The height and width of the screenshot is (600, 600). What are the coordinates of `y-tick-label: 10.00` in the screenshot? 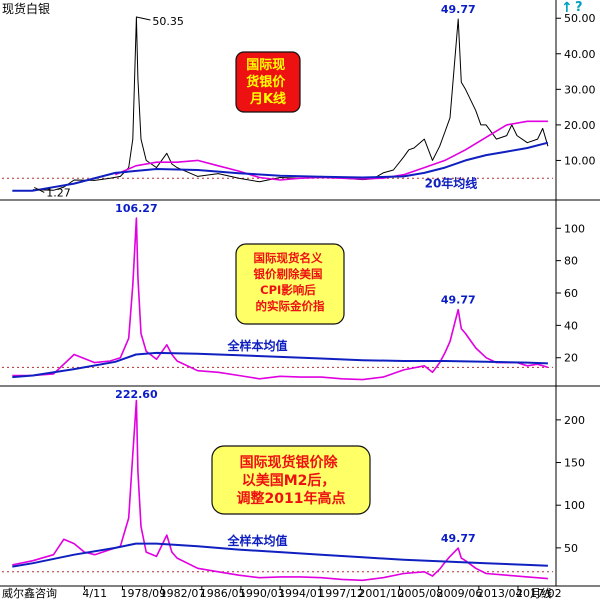 It's located at (580, 160).